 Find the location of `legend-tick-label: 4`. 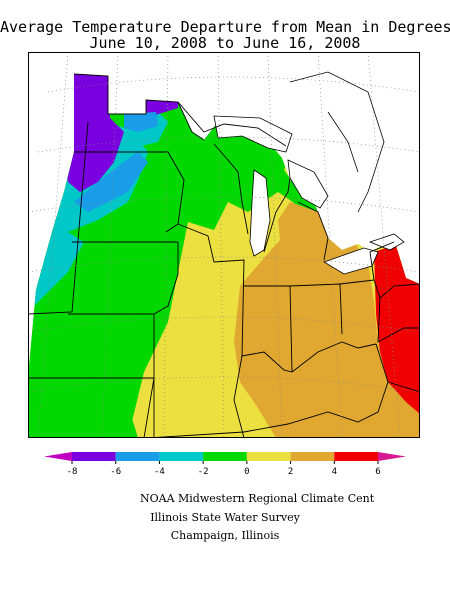

legend-tick-label: 4 is located at coordinates (334, 472).